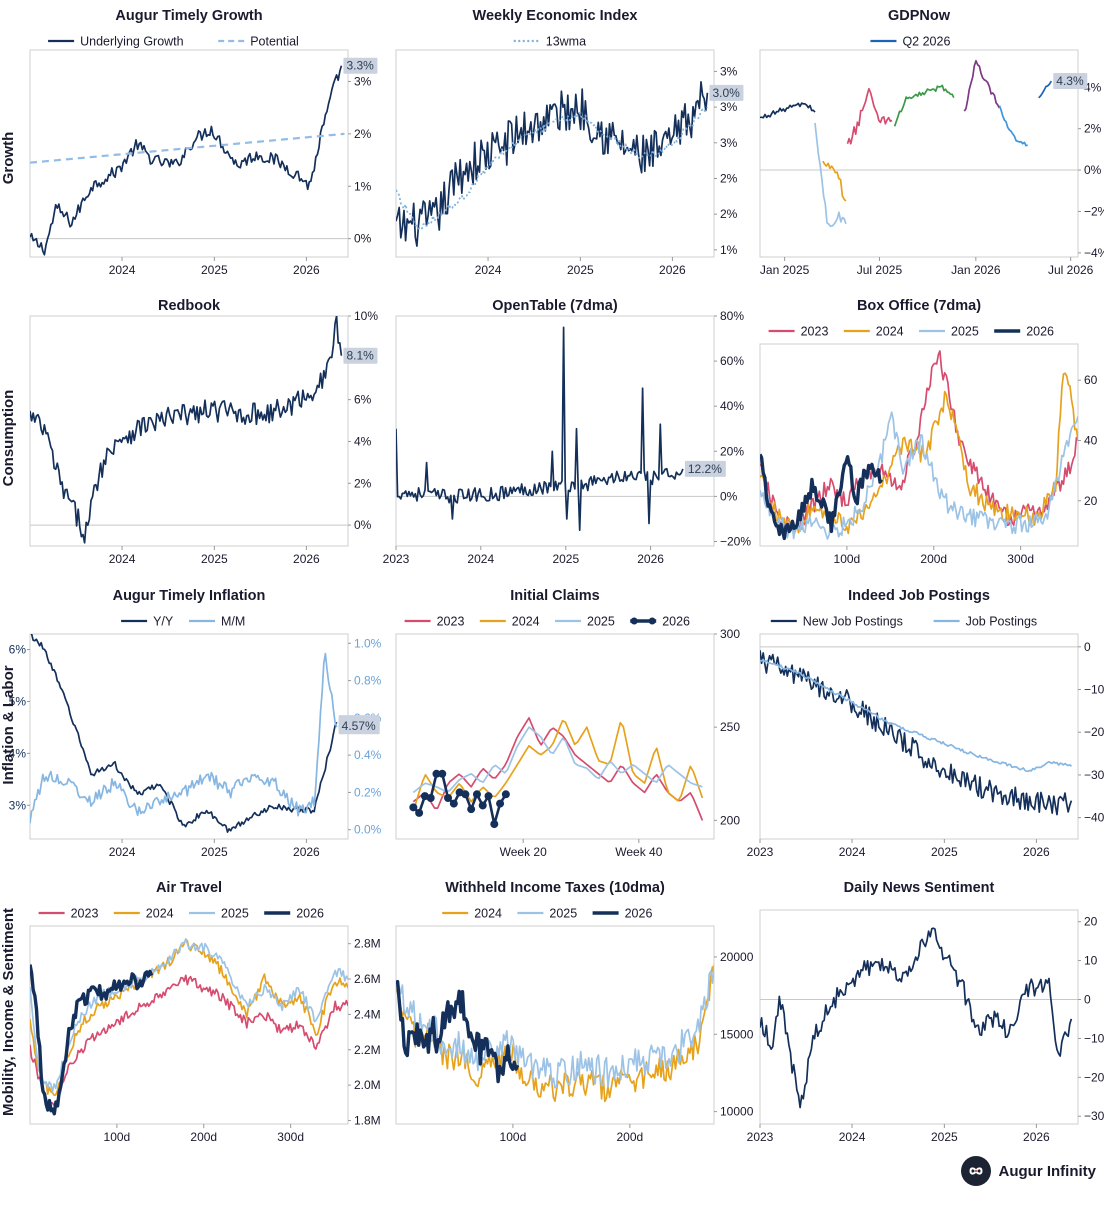  What do you see at coordinates (310, 914) in the screenshot?
I see `legend-label-2026: 2026` at bounding box center [310, 914].